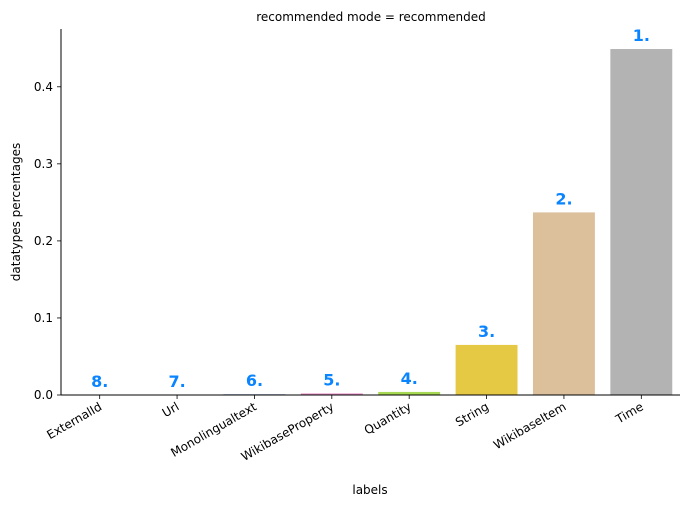  I want to click on y-axis-label: datatypes percentages, so click(16, 212).